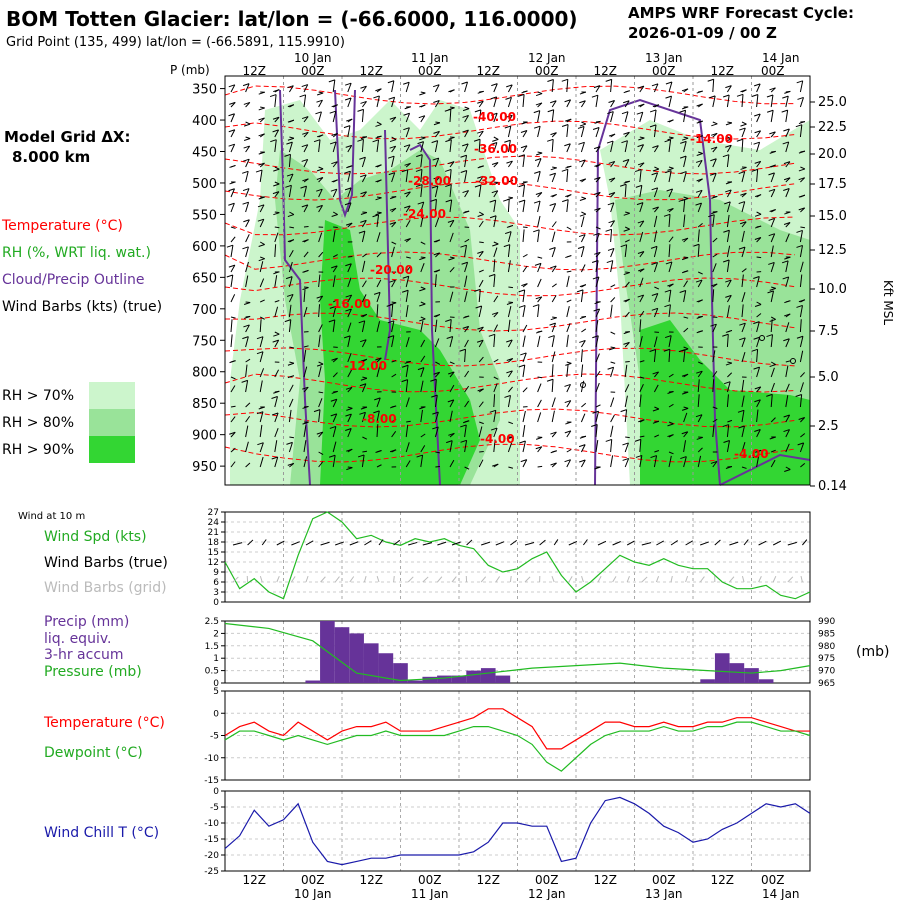 The image size is (900, 900). What do you see at coordinates (793, 361) in the screenshot?
I see `calm-wind-marker` at bounding box center [793, 361].